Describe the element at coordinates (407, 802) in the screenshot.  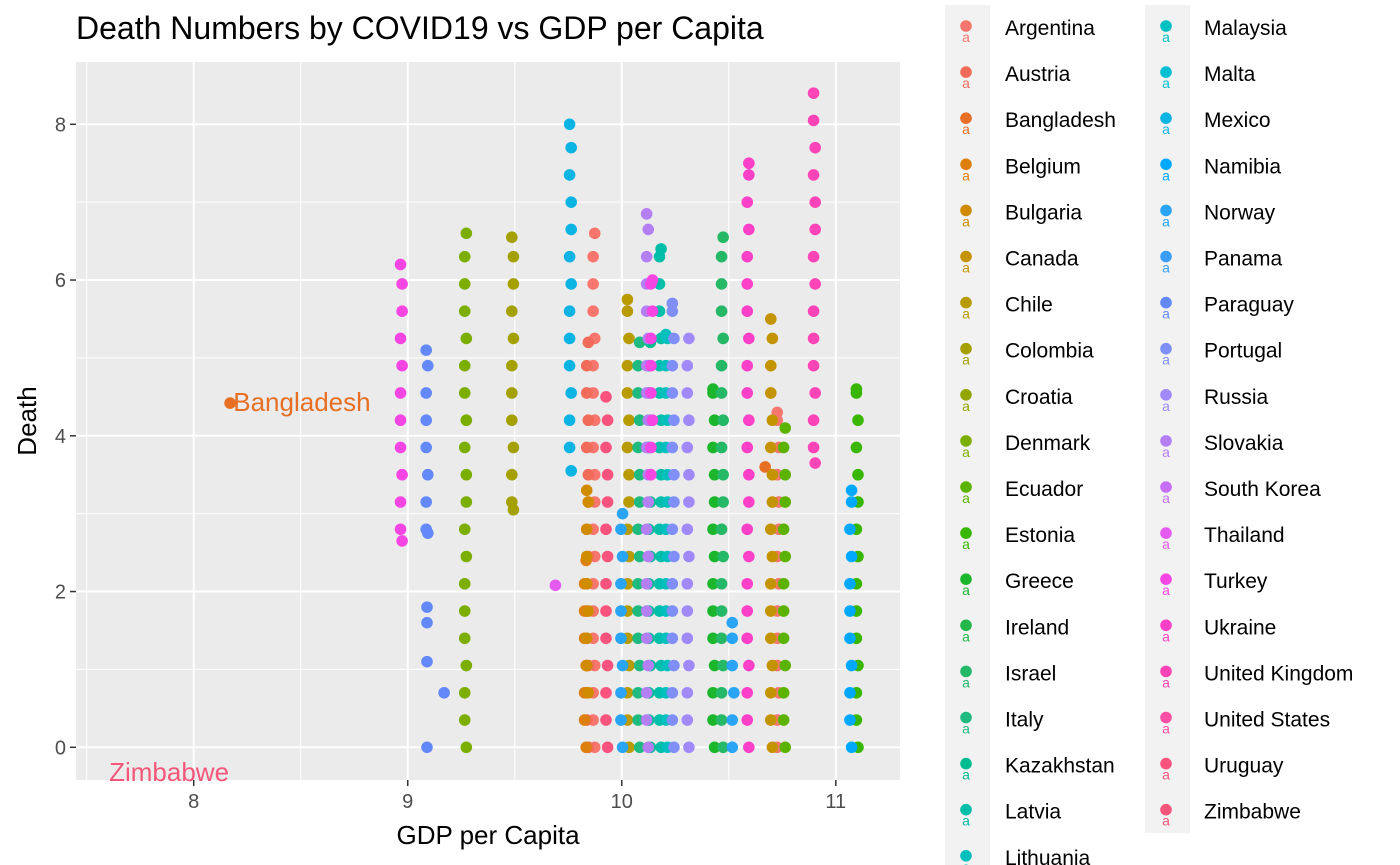
I see `x-tick-label: 9` at that location.